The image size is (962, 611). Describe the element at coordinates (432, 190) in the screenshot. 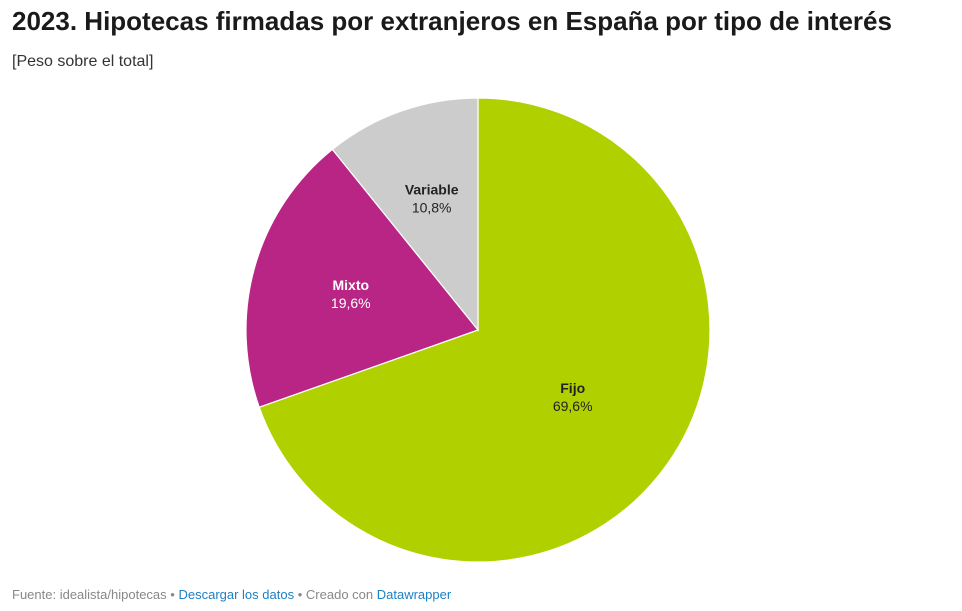

I see `slice-label-variable: Variable` at that location.